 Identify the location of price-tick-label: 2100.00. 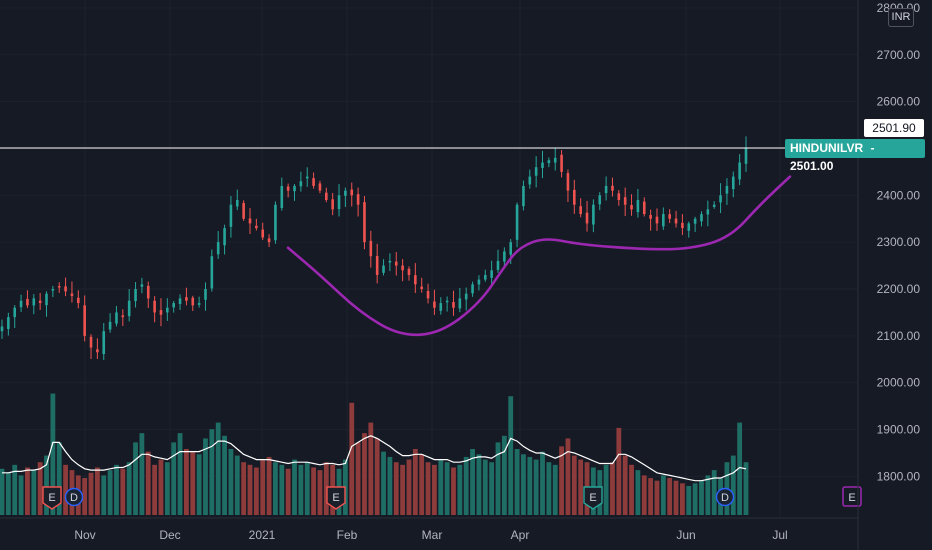
(899, 336).